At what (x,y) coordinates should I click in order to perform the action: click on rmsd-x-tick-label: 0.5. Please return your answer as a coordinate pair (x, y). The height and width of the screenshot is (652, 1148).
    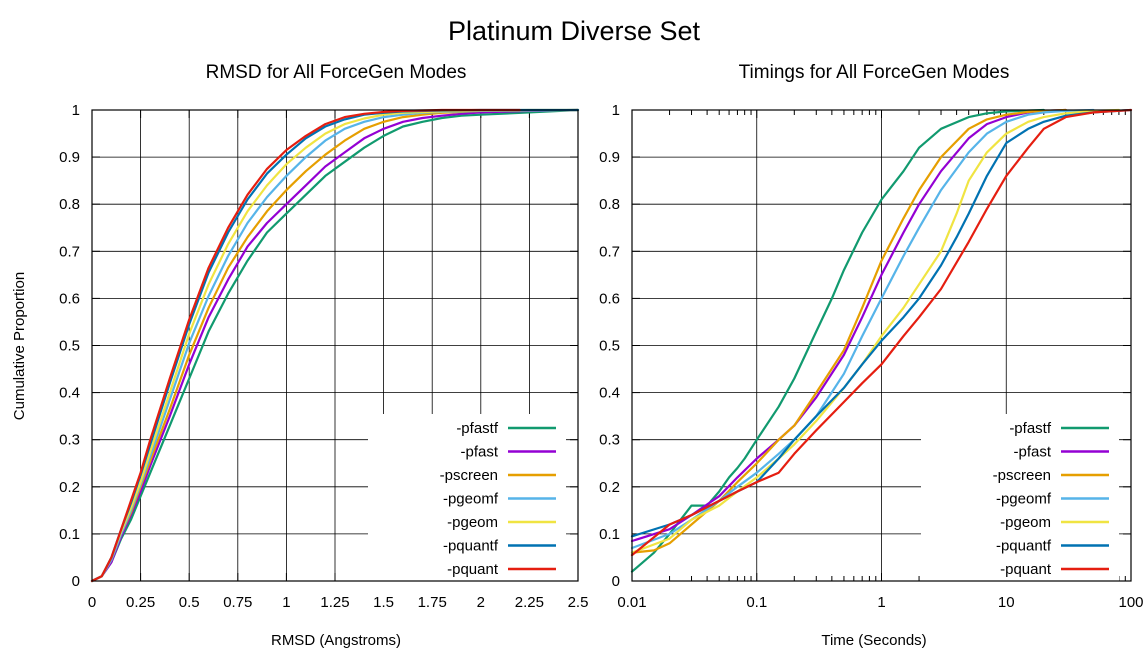
    Looking at the image, I should click on (189, 602).